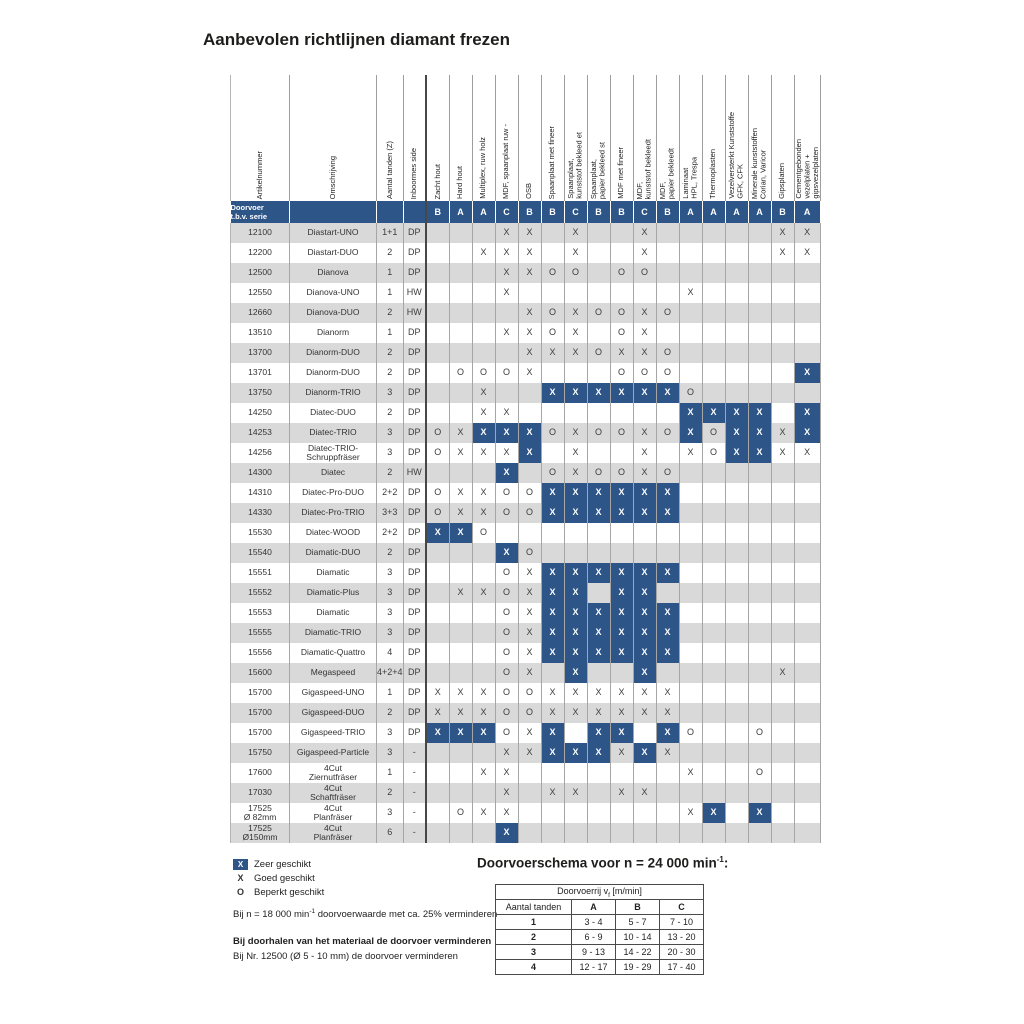  Describe the element at coordinates (525, 553) in the screenshot. I see `table-row: 15540 Diamatic-DUO 2 DP X O` at that location.